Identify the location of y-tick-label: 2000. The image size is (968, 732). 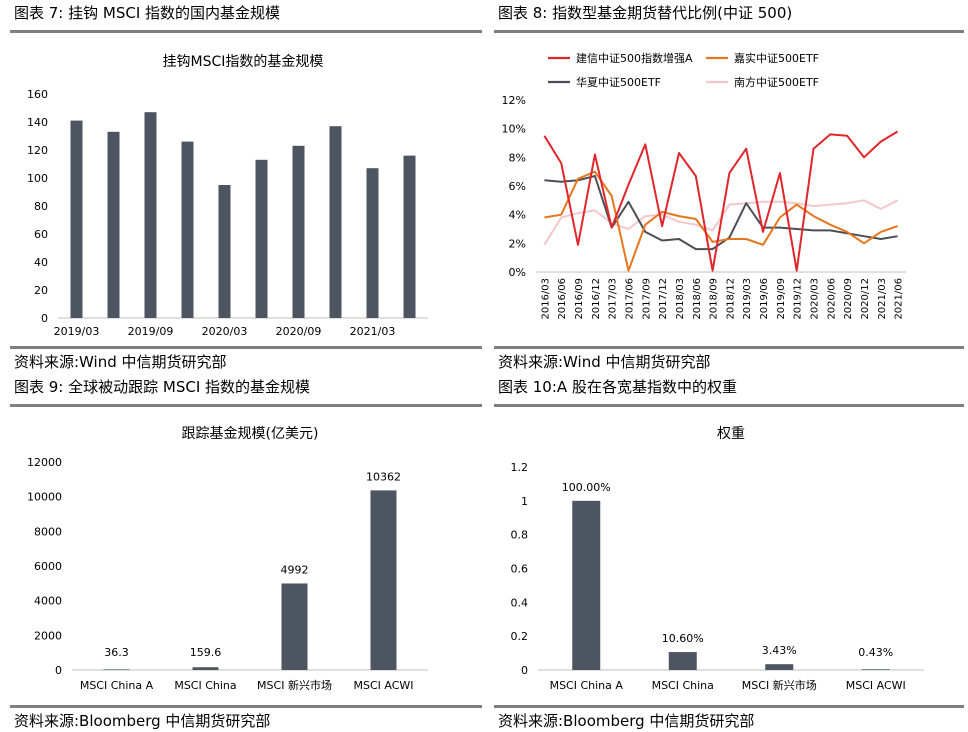
(48, 635).